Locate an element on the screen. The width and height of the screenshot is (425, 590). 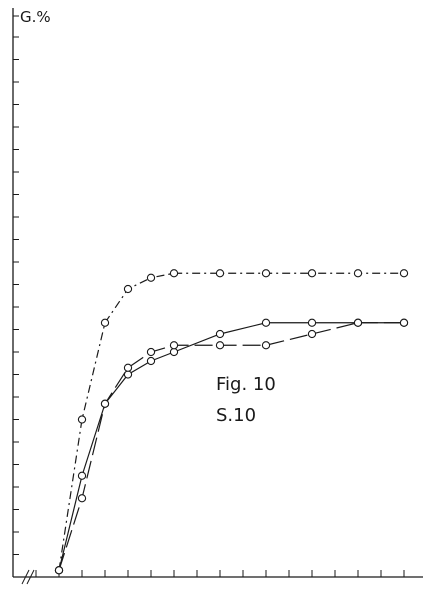
y-axis-label: G.% is located at coordinates (35, 17).